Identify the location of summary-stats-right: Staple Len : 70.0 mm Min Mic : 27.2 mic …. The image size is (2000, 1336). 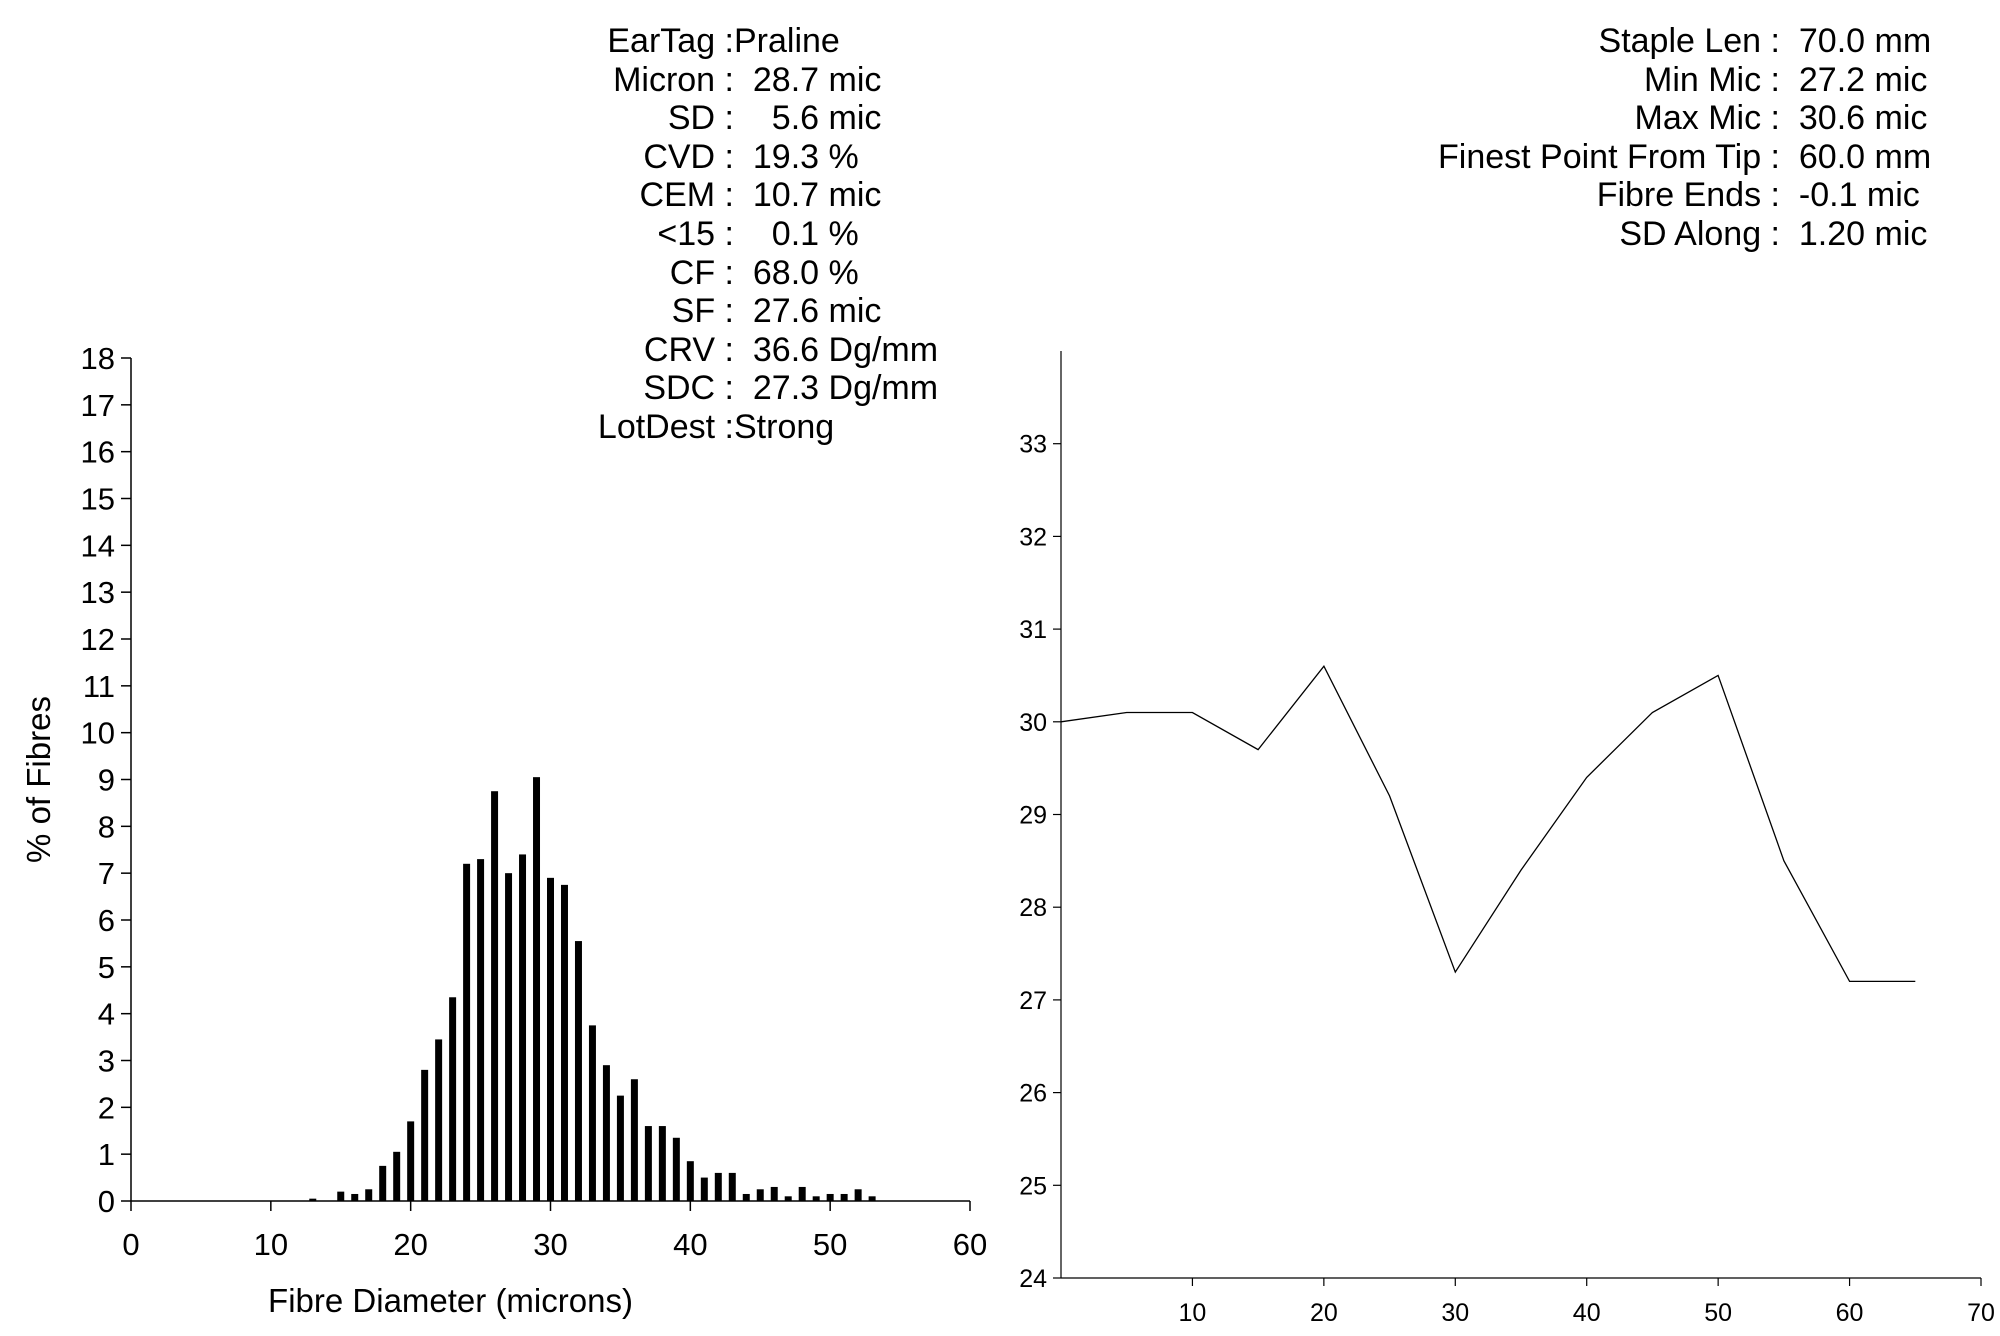
(1670, 138).